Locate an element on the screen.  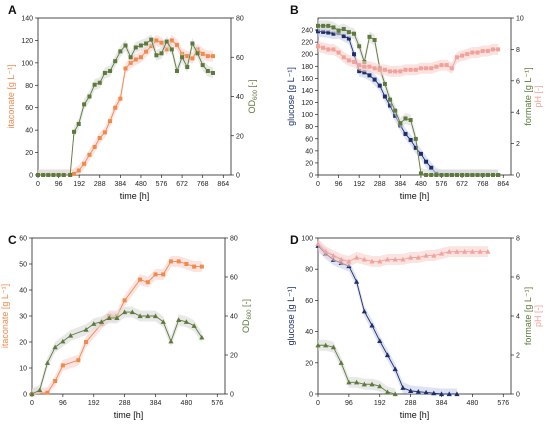
y-left-tick-label: 30 is located at coordinates (23, 317).